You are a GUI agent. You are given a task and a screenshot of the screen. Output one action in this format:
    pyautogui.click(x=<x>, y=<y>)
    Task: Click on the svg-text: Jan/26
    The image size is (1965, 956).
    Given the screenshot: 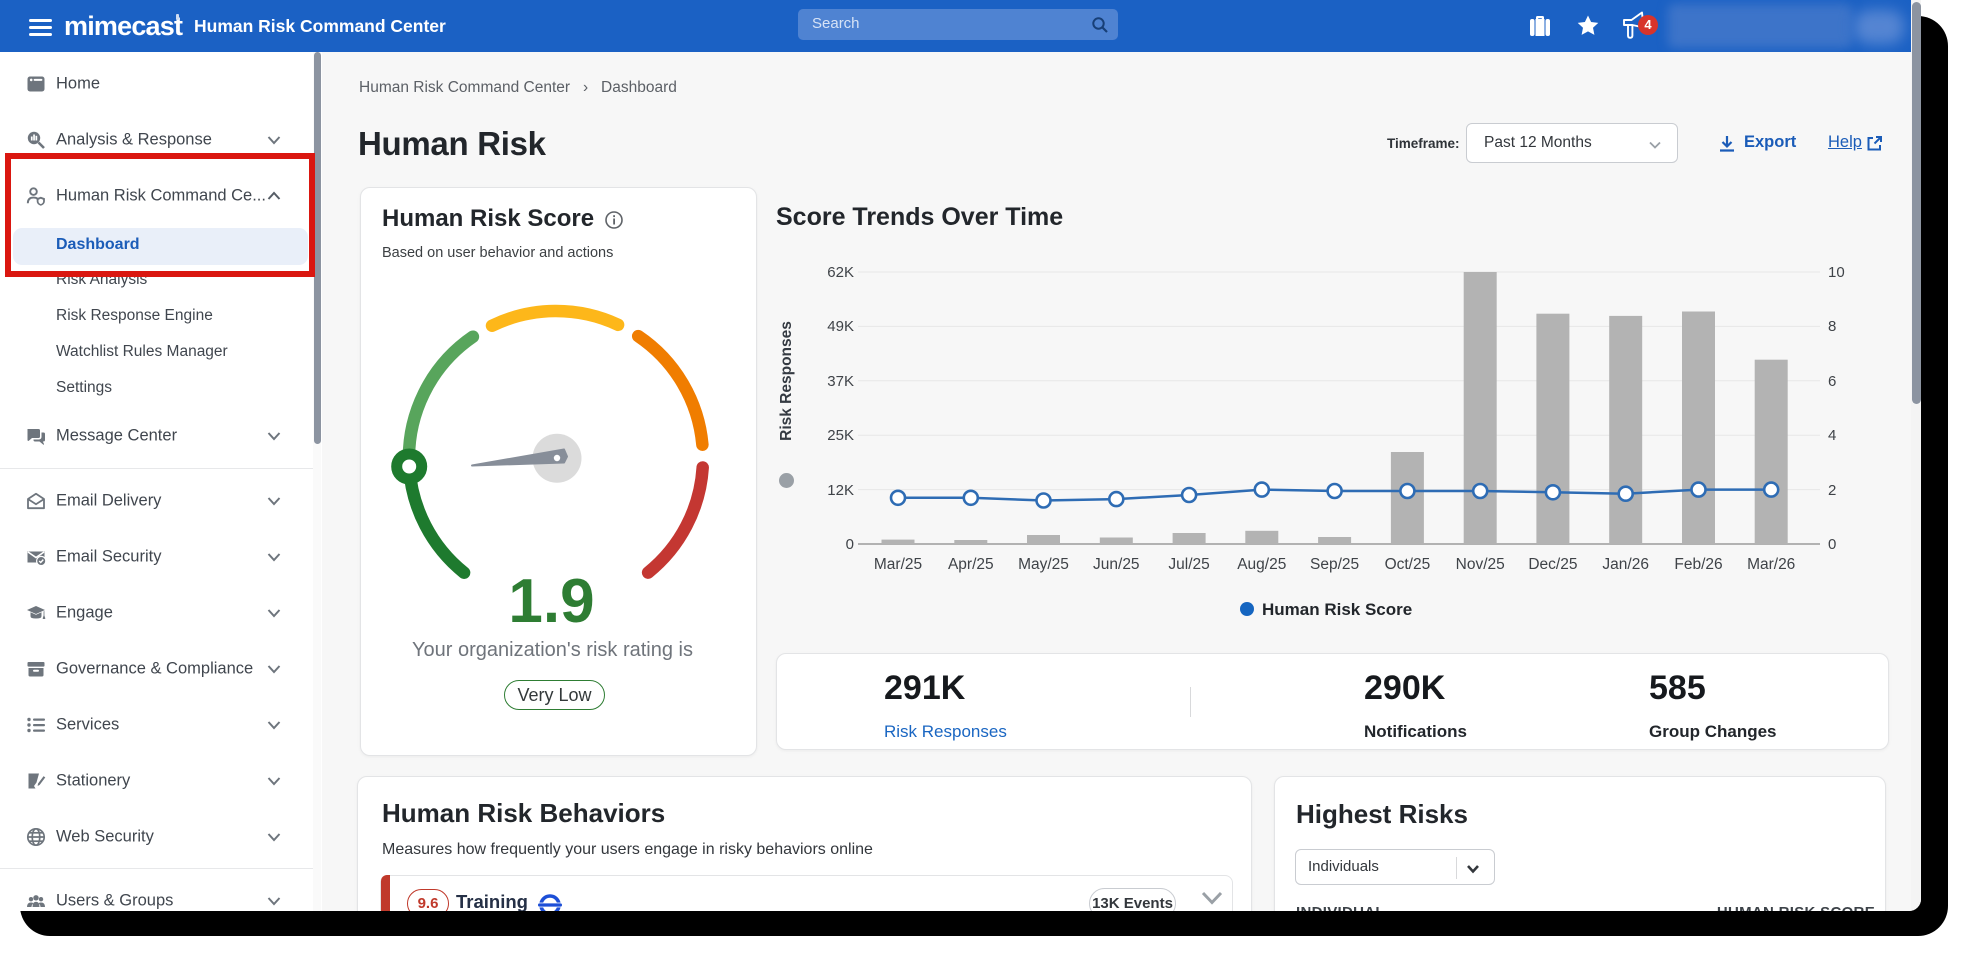 What is the action you would take?
    pyautogui.click(x=1625, y=564)
    